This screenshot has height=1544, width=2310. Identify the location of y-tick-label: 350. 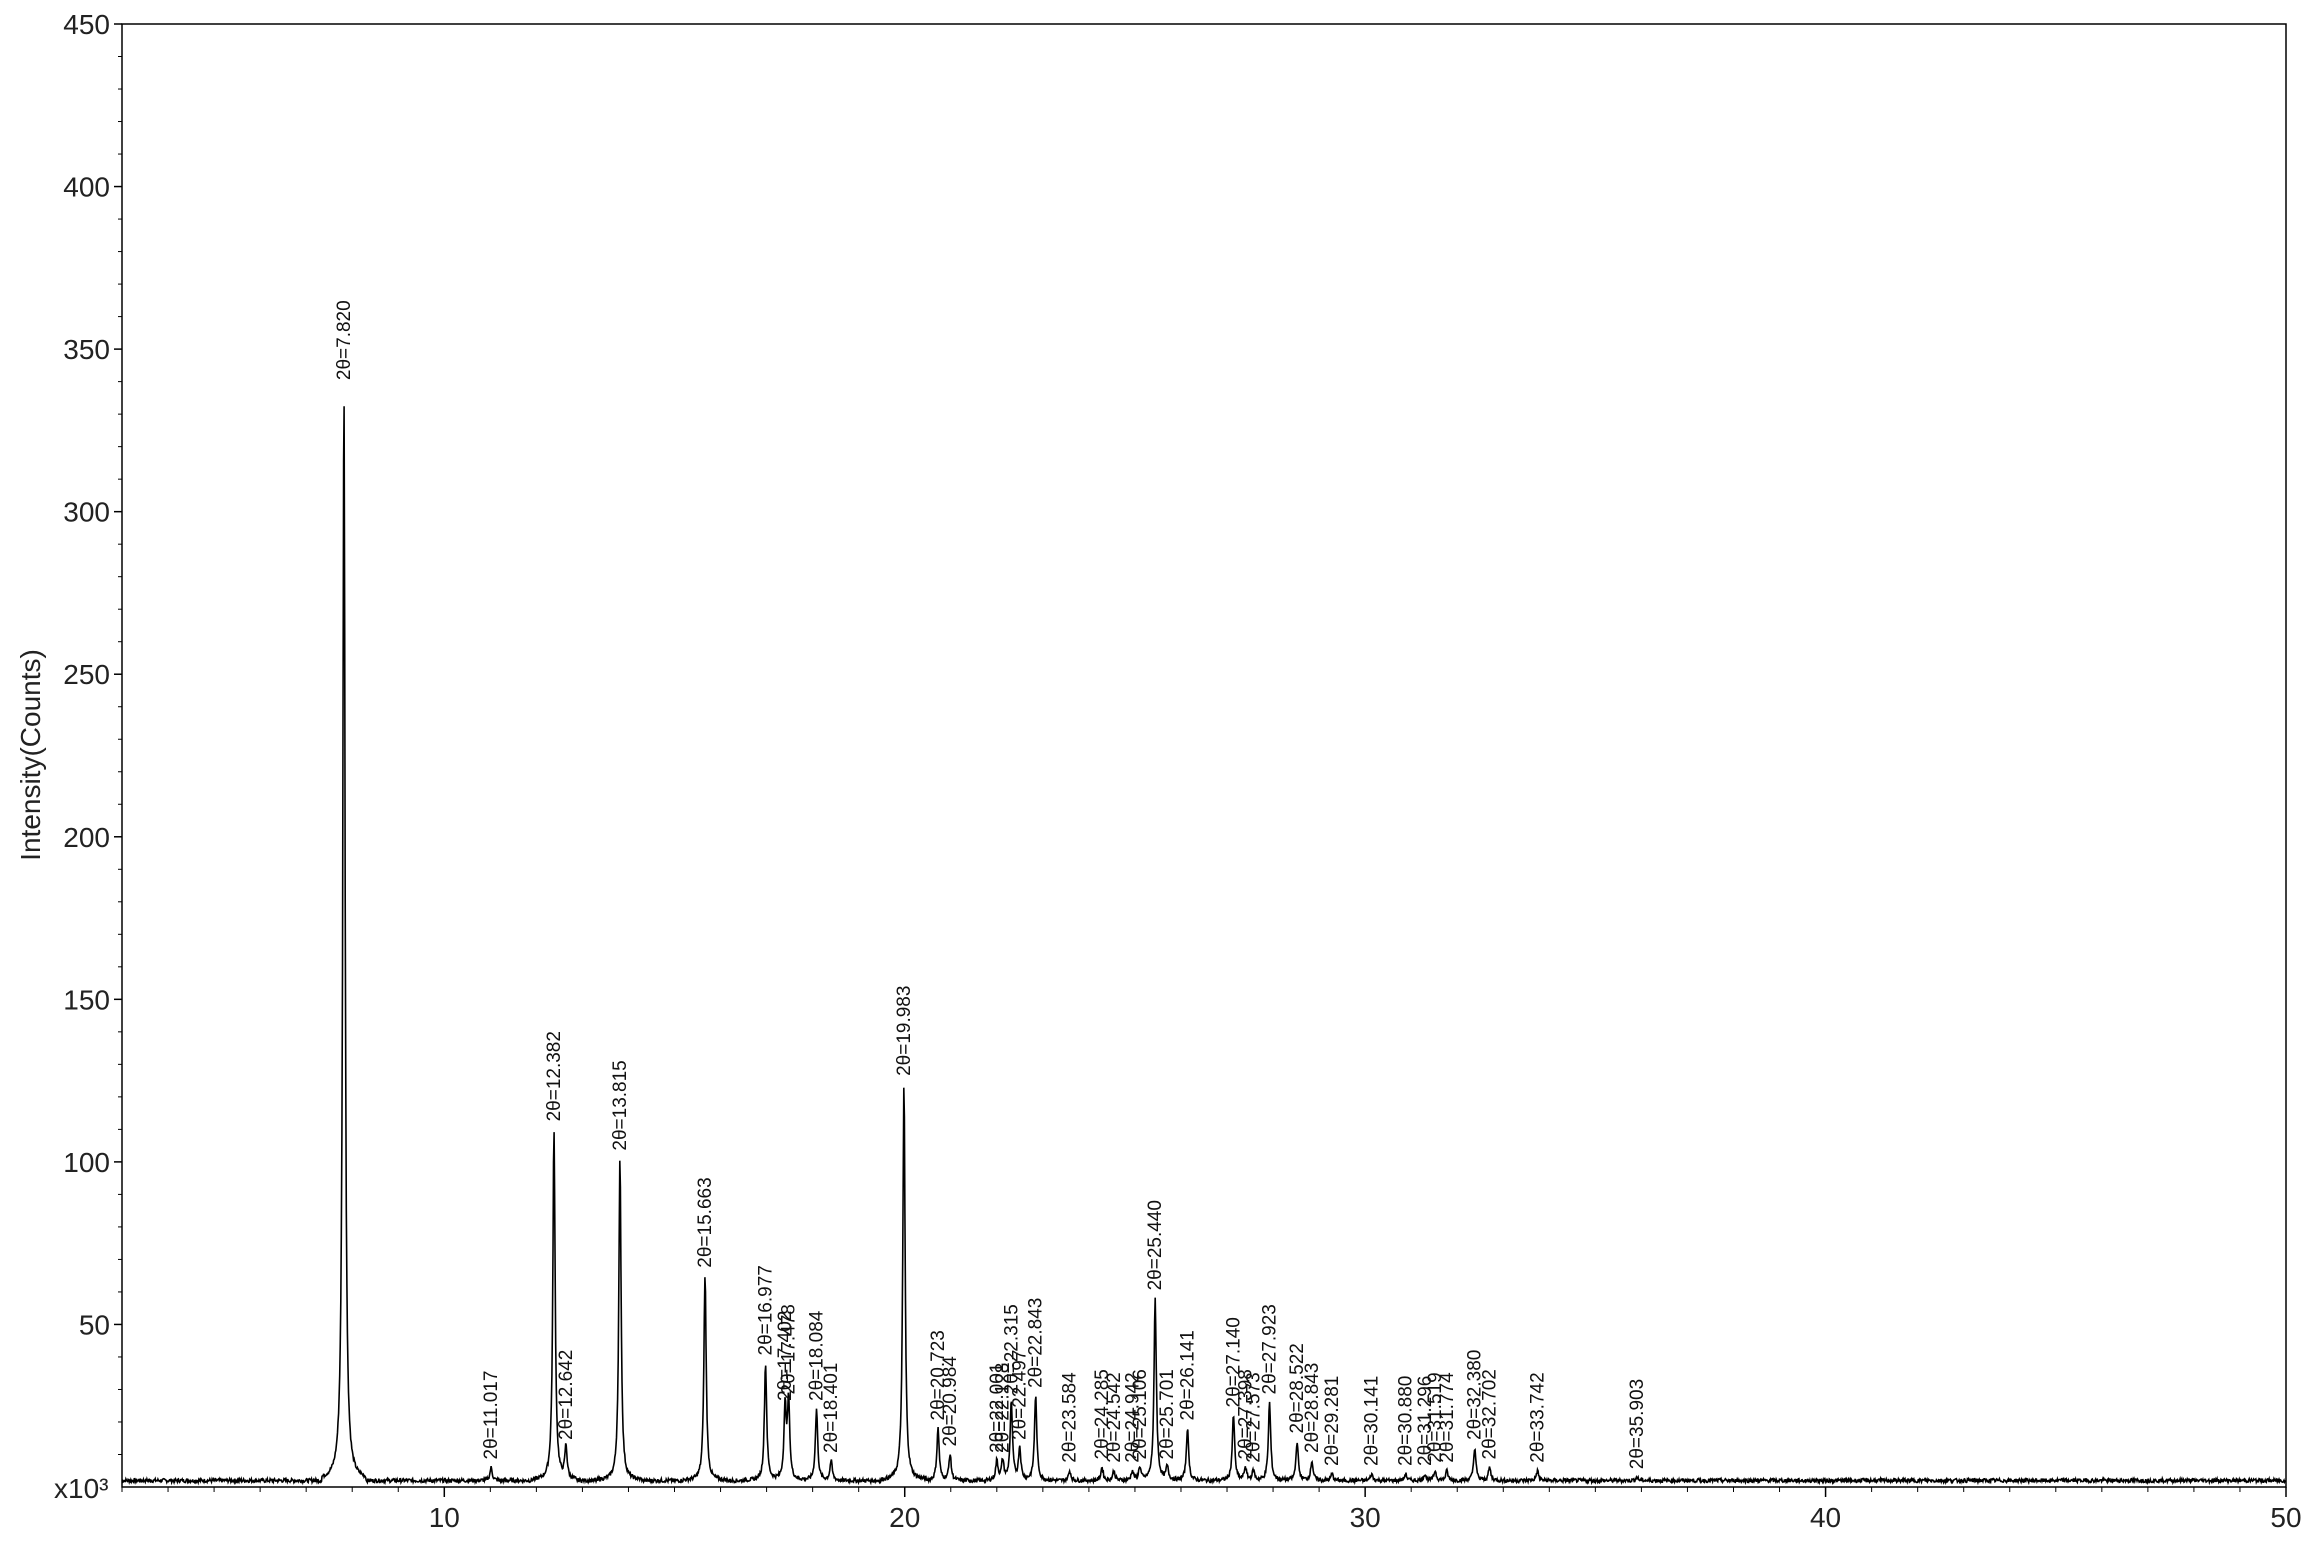
(86, 349).